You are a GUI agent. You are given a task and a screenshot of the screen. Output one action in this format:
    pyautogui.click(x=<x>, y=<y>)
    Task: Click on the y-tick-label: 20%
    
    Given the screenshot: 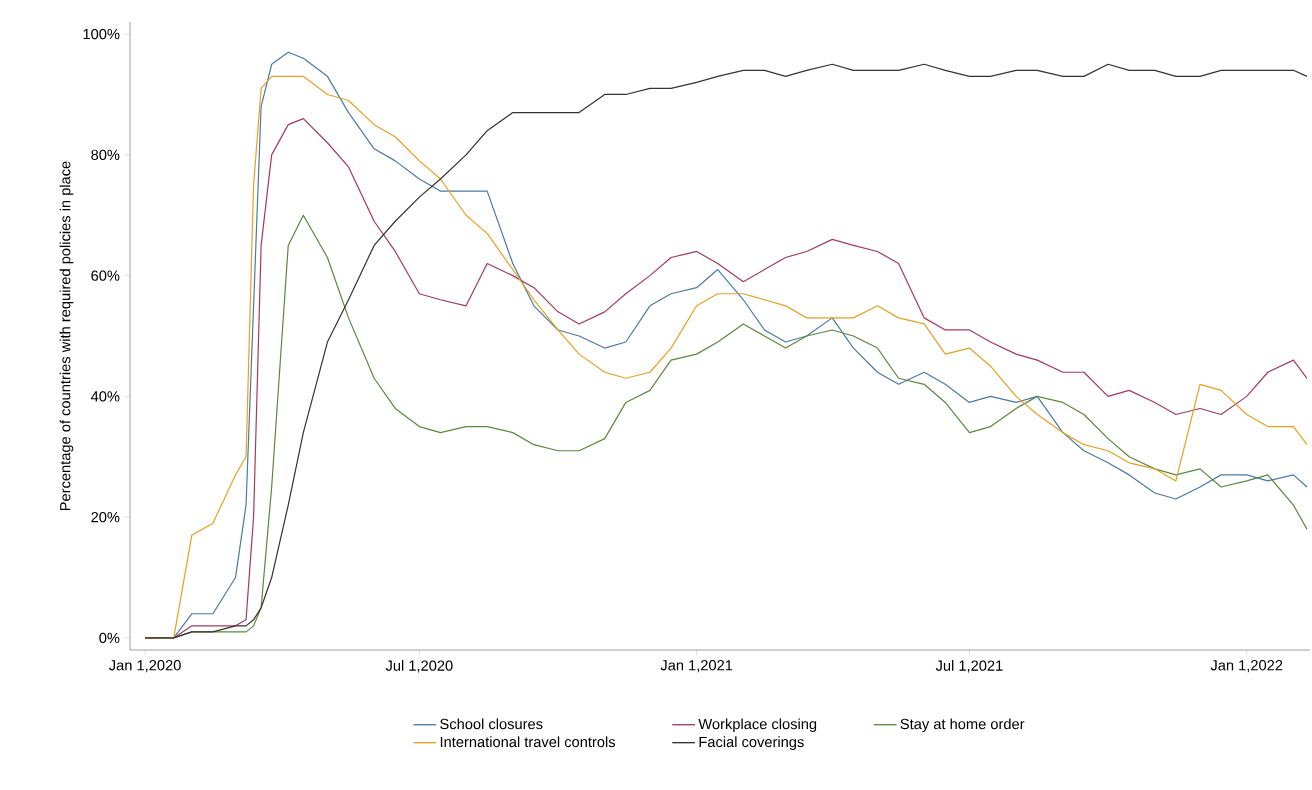 What is the action you would take?
    pyautogui.click(x=105, y=517)
    